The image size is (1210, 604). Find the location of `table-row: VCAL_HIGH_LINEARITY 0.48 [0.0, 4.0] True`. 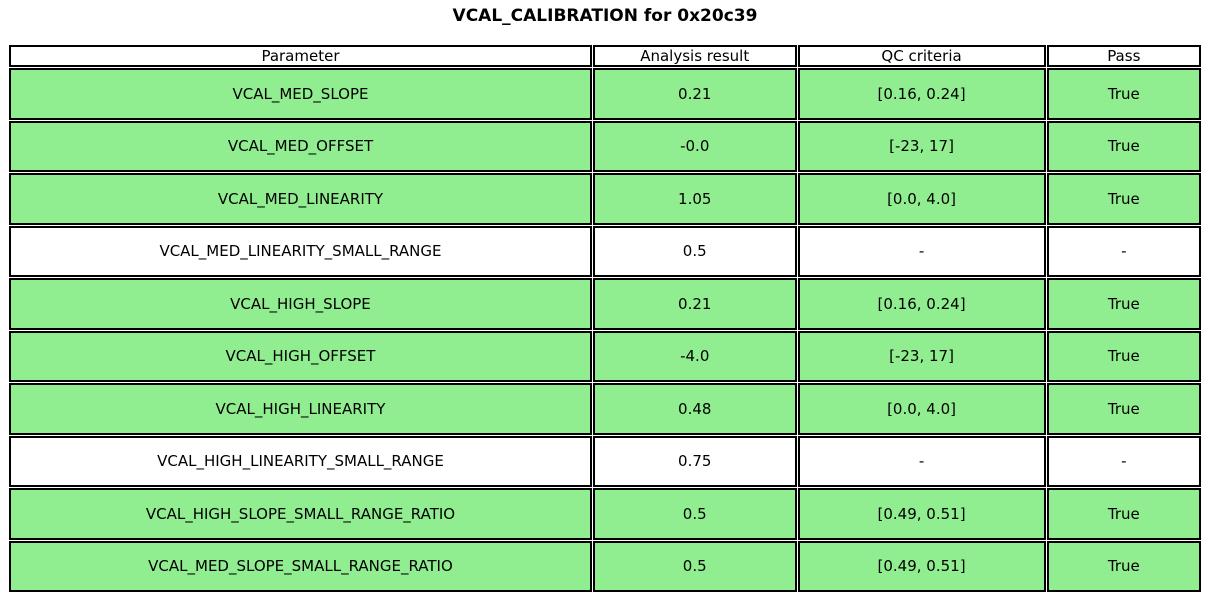

table-row: VCAL_HIGH_LINEARITY 0.48 [0.0, 4.0] True is located at coordinates (605, 409).